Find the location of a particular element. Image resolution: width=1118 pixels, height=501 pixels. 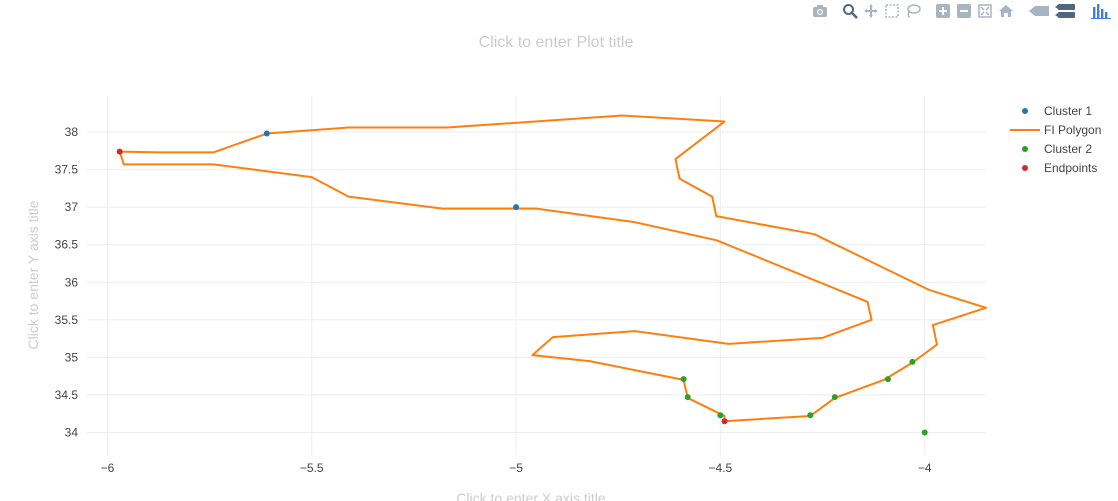

y-tick-label: 37 is located at coordinates (72, 207).